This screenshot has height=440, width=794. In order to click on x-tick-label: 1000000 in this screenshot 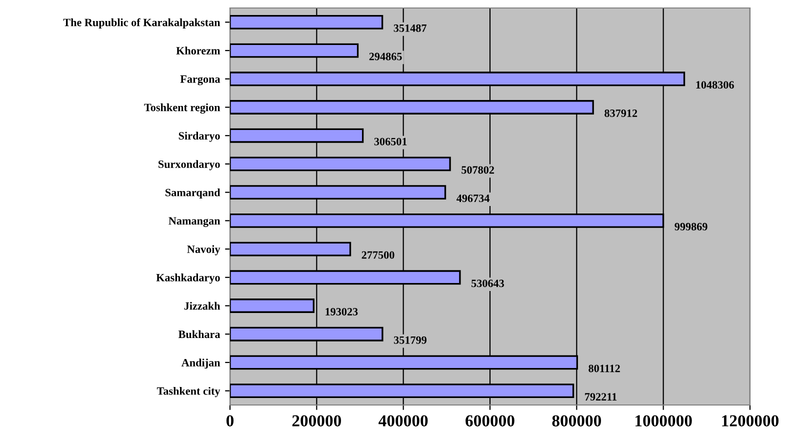, I will do `click(664, 420)`.